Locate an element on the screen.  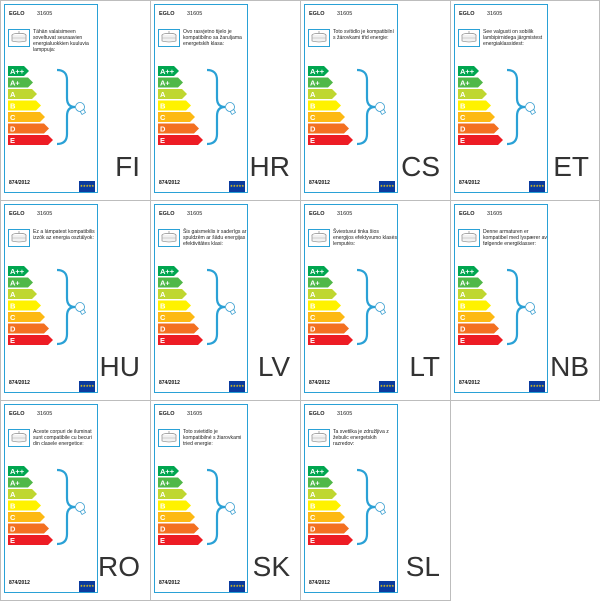
language-code: CS is located at coordinates (420, 166).